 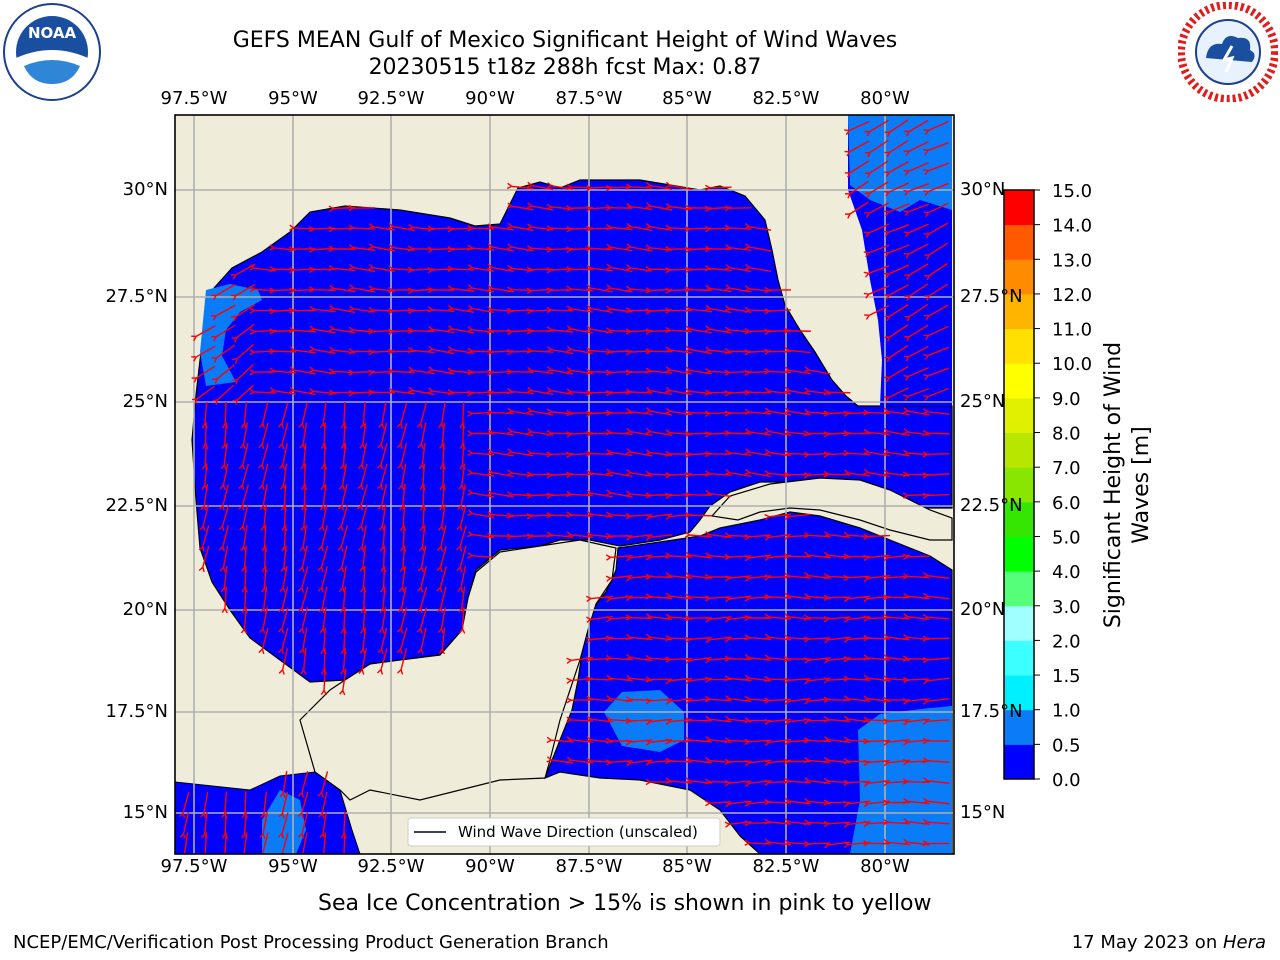 I want to click on lon-tick-bottom: 95°W, so click(x=293, y=866).